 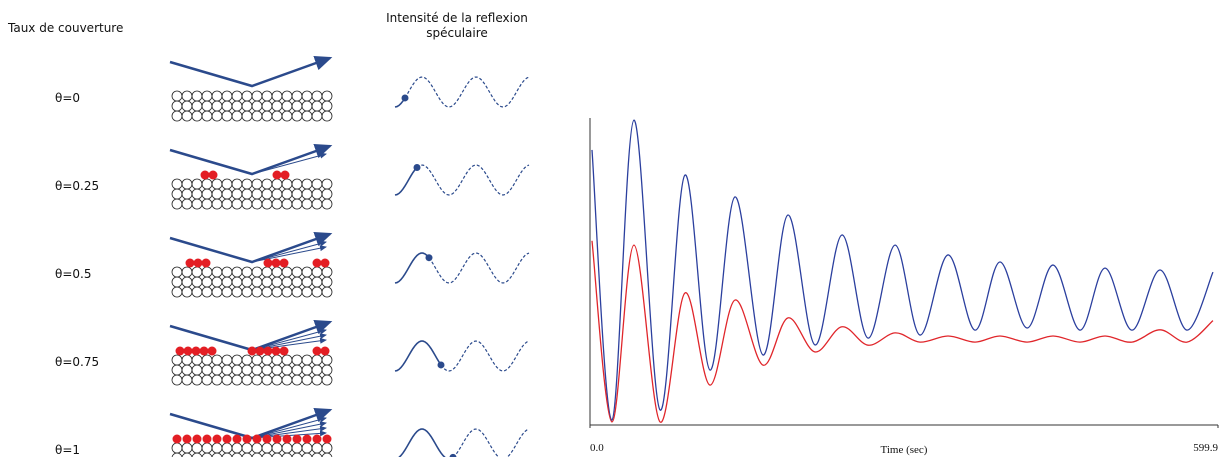 I want to click on coverage-label: θ=0, so click(x=67, y=98).